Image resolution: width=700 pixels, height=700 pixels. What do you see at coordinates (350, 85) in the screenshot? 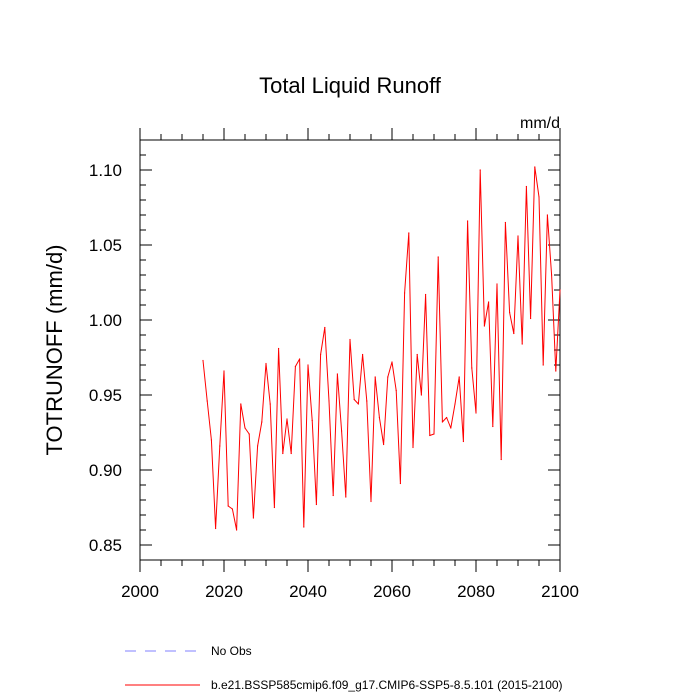
I see `chart-title: Total Liquid Runoff` at bounding box center [350, 85].